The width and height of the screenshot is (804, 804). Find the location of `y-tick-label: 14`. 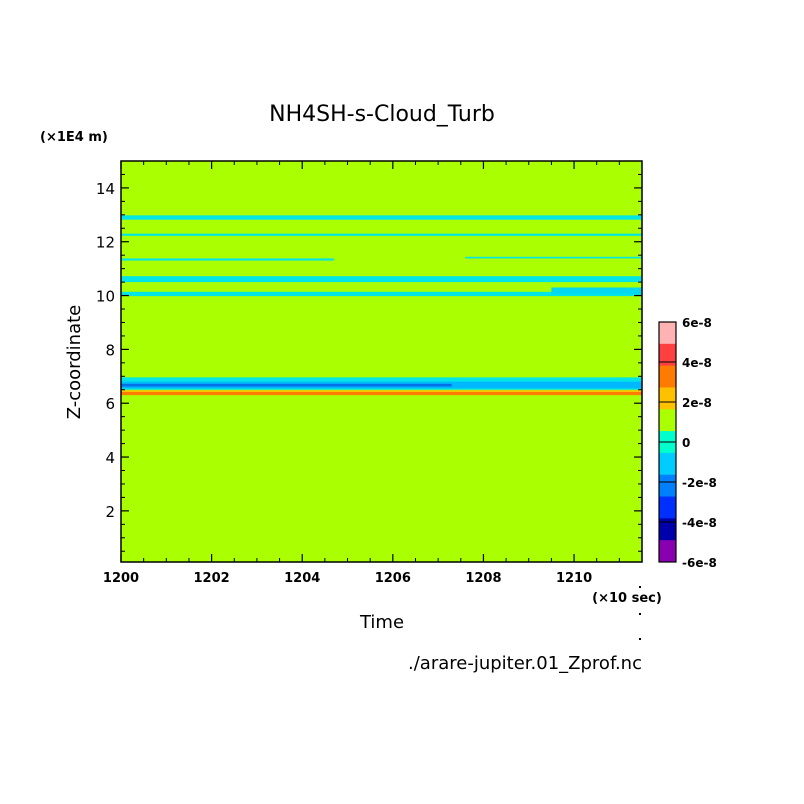

y-tick-label: 14 is located at coordinates (105, 189).